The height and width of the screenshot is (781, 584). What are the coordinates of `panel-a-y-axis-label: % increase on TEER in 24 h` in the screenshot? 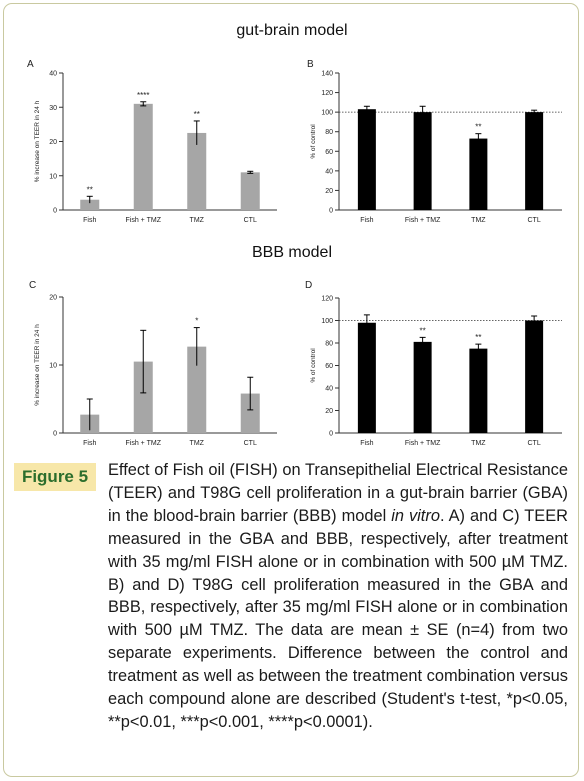 It's located at (37, 141).